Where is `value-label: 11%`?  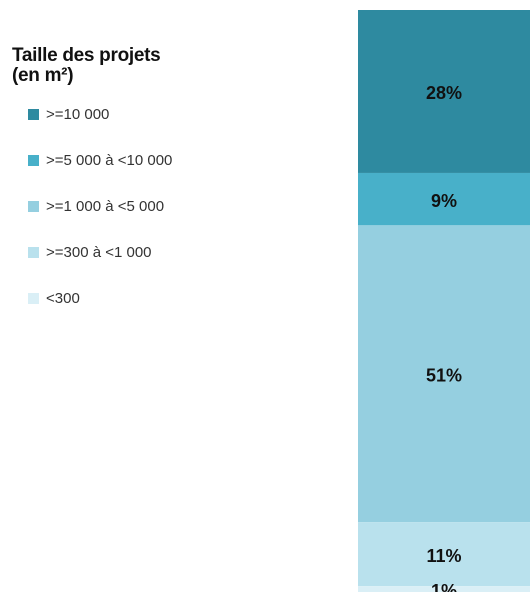 value-label: 11% is located at coordinates (443, 556).